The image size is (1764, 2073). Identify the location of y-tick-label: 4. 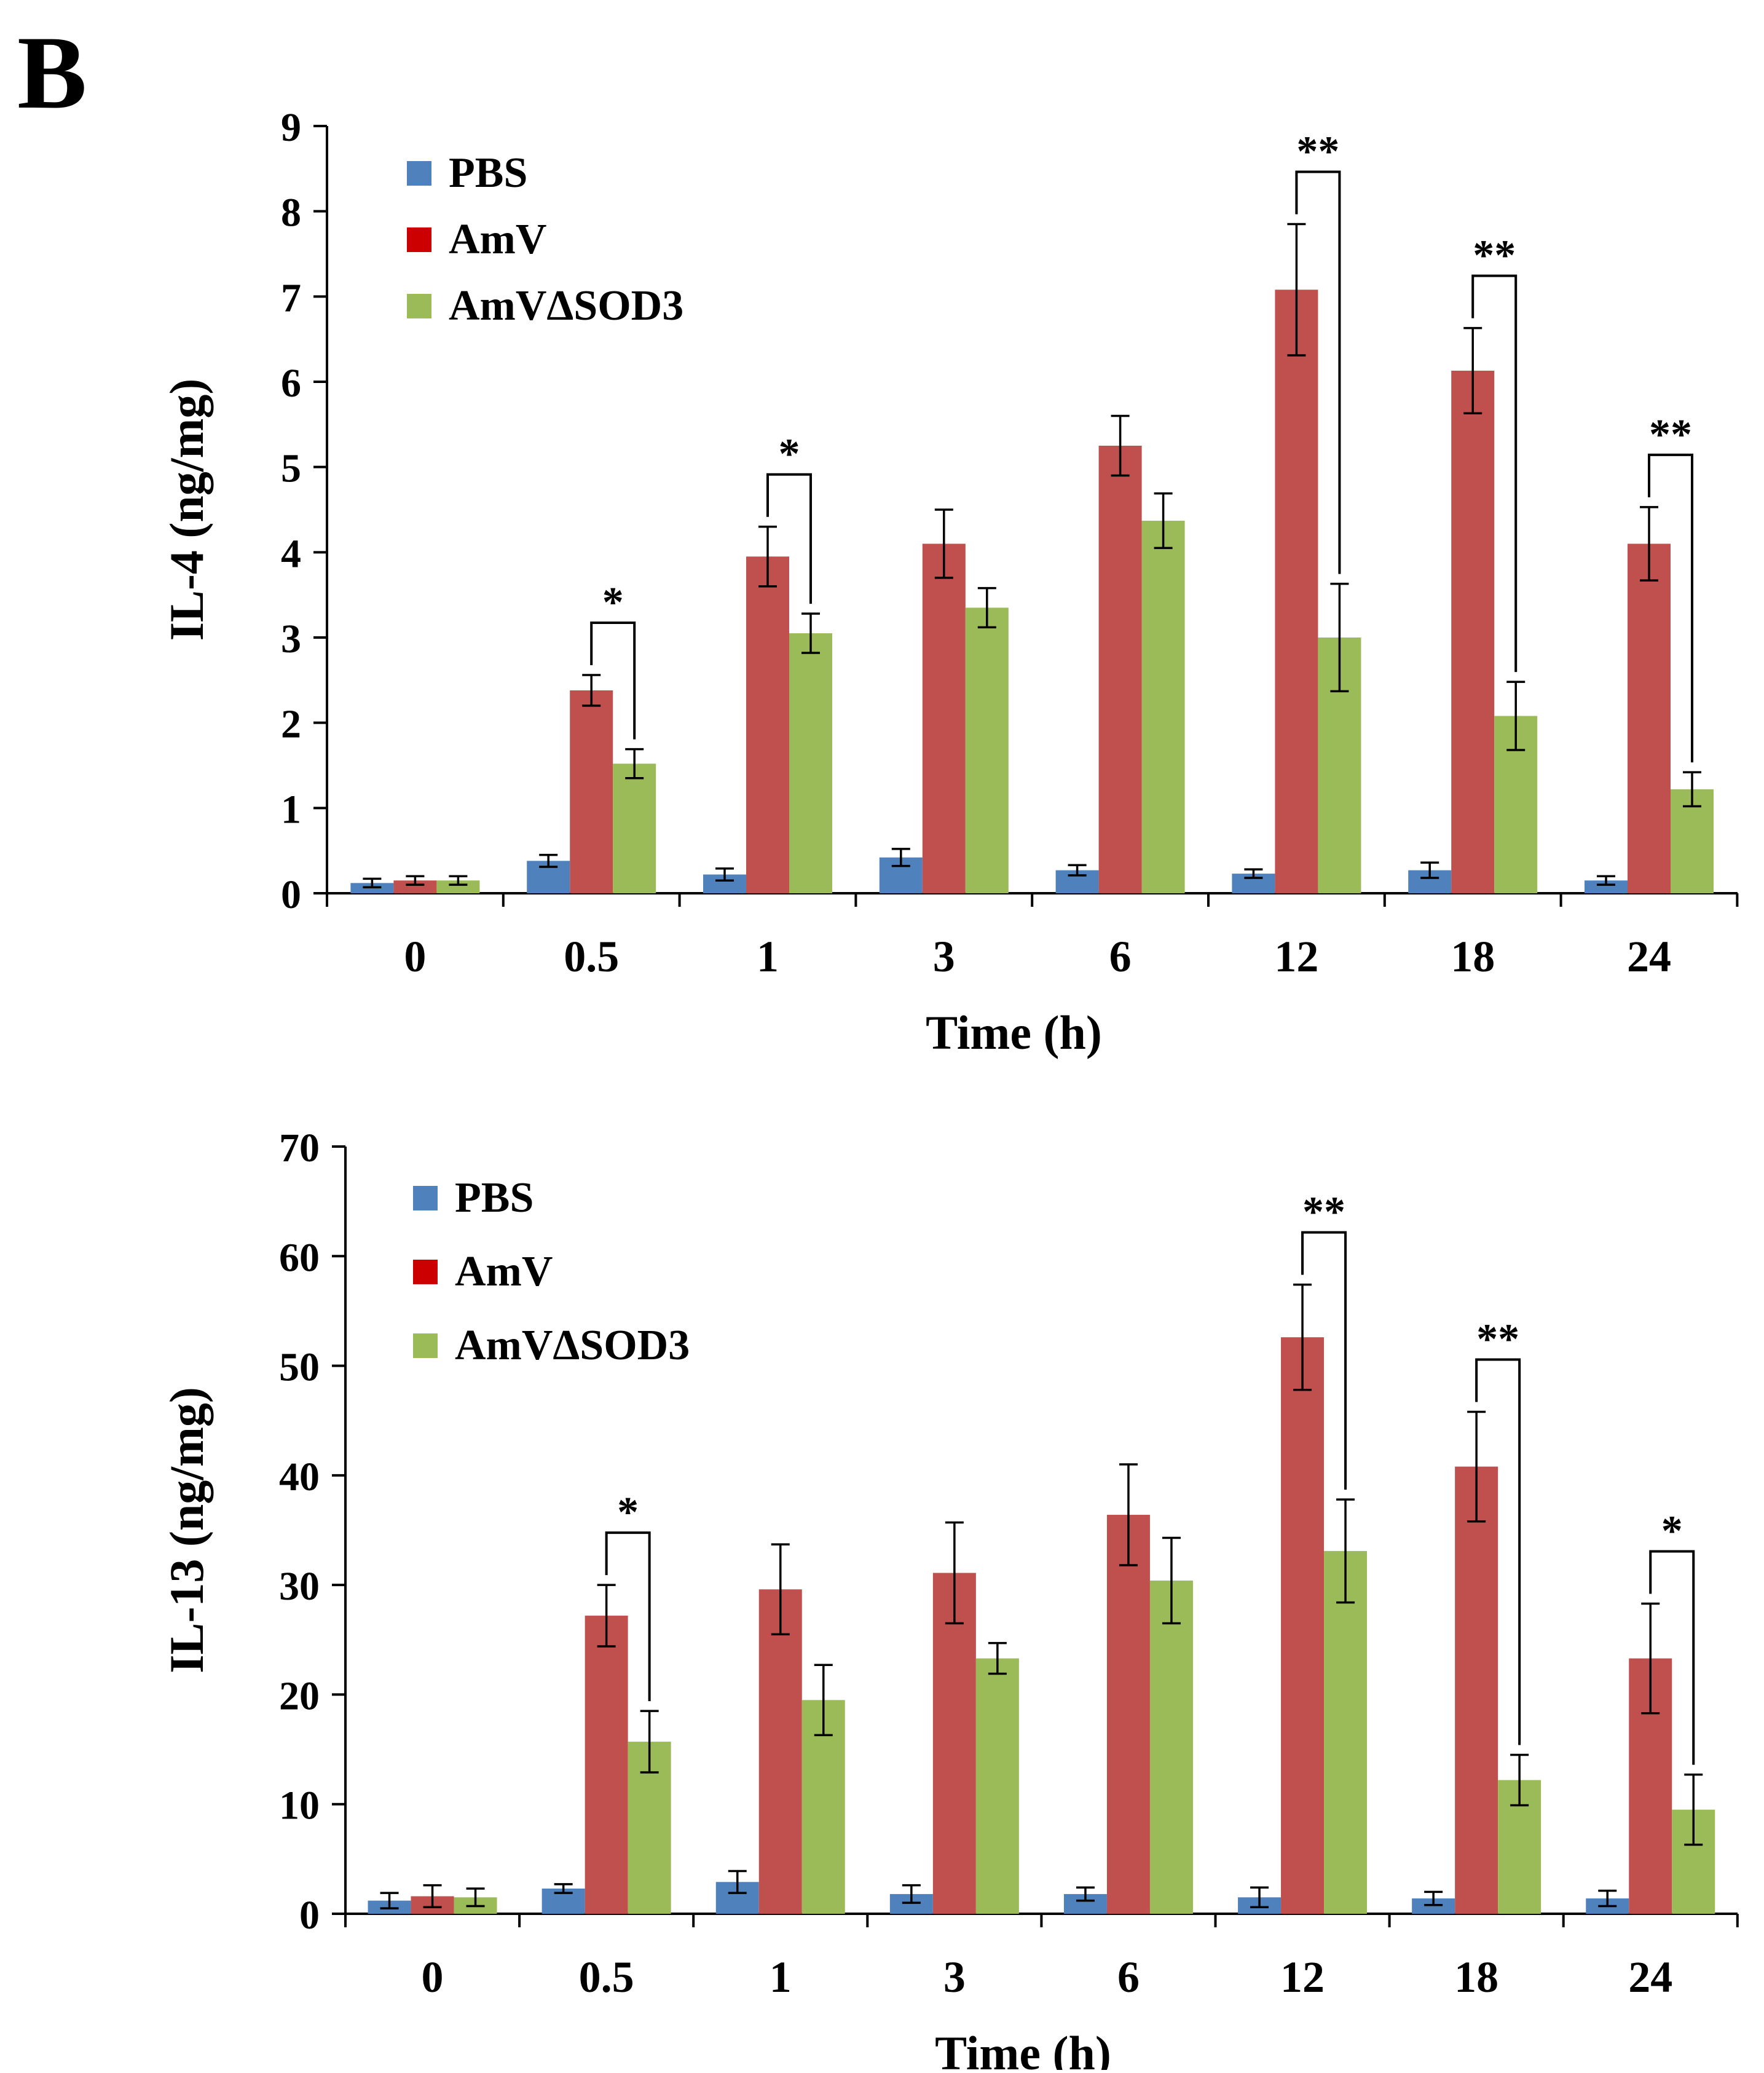
(291, 553).